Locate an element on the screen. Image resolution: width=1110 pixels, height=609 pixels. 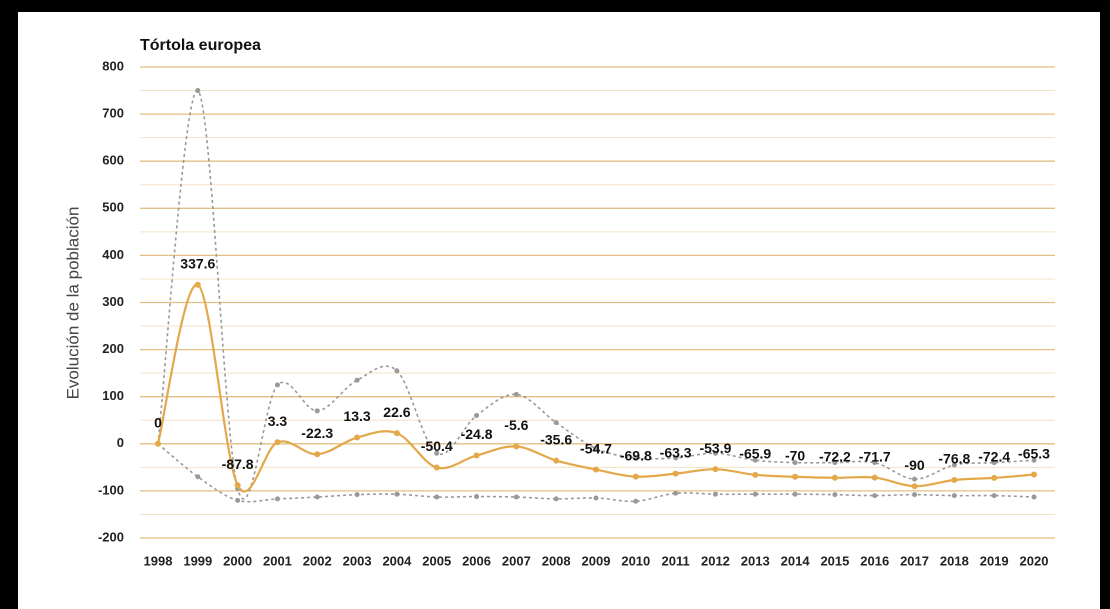
data-label: -72.4 is located at coordinates (994, 457).